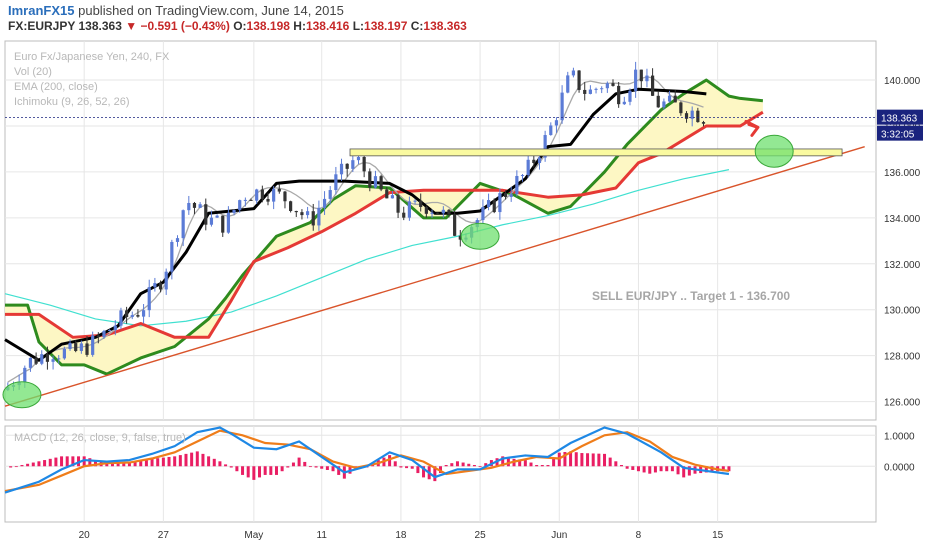 This screenshot has height=550, width=932. I want to click on price-axis-label: 128.000, so click(902, 357).